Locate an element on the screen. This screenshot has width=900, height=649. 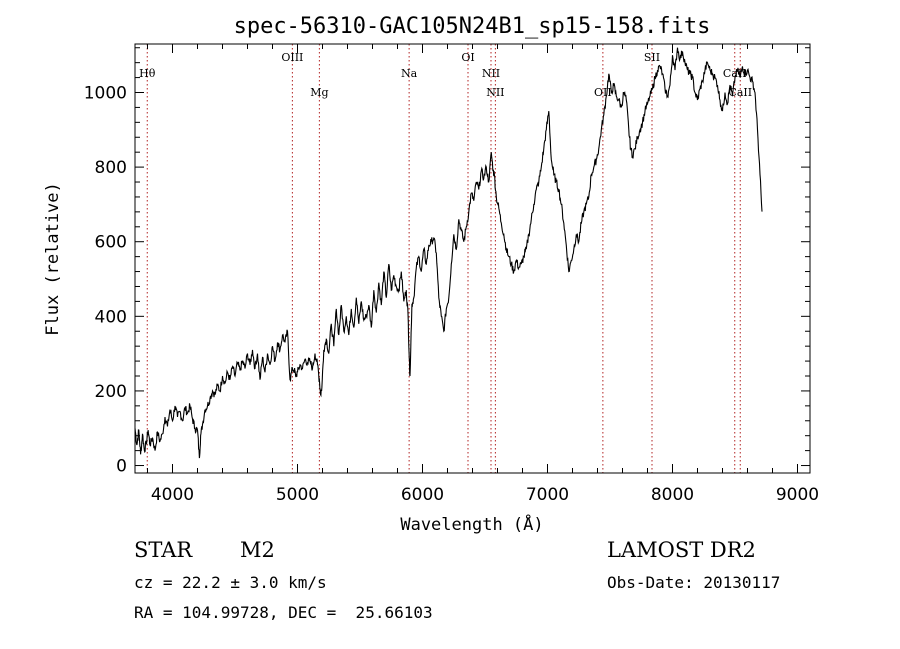
survey-name: LAMOST DR2 is located at coordinates (681, 550).